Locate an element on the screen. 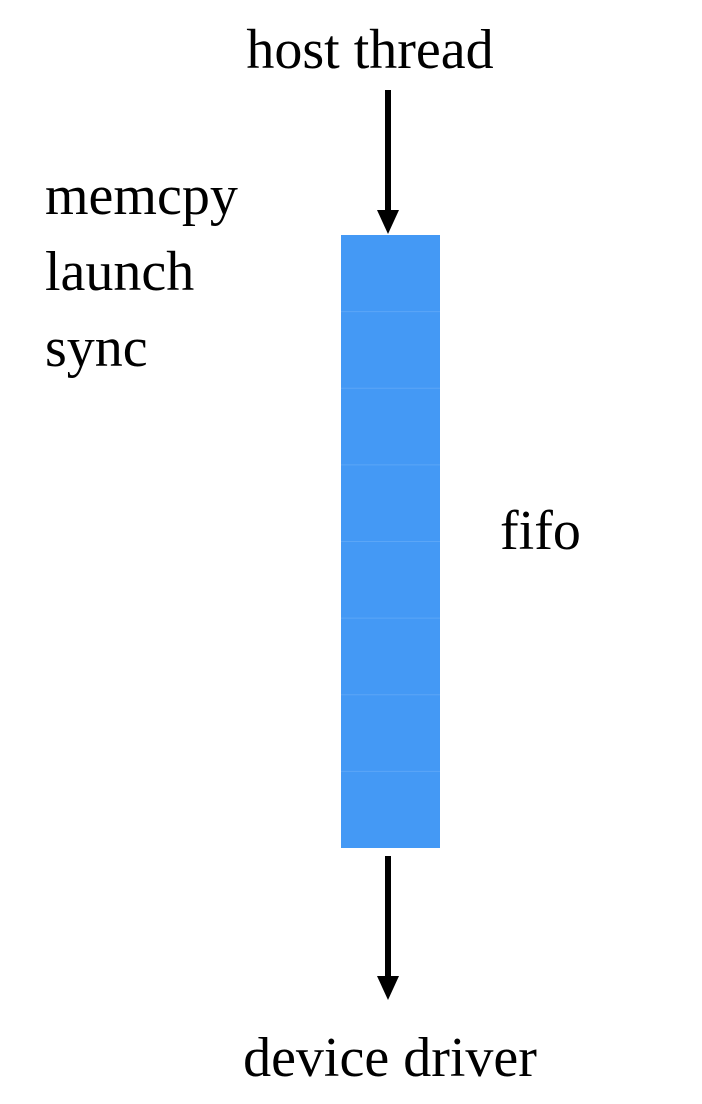 This screenshot has height=1104, width=702. fifo-label: fifo is located at coordinates (540, 531).